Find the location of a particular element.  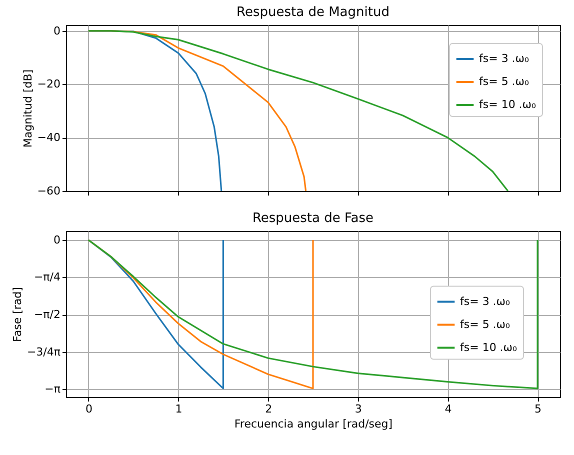

line-series is located at coordinates (156, 314).